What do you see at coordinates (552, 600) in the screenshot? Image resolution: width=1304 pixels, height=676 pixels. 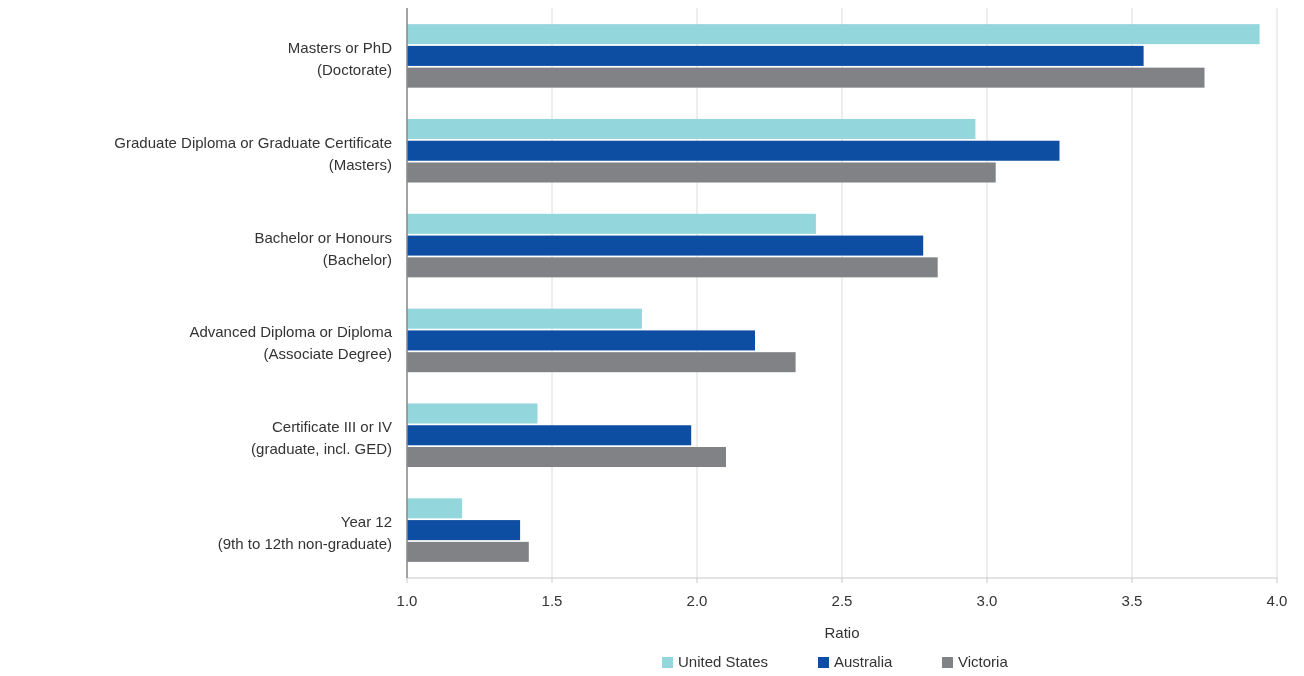 I see `x-tick-label: 1.5` at bounding box center [552, 600].